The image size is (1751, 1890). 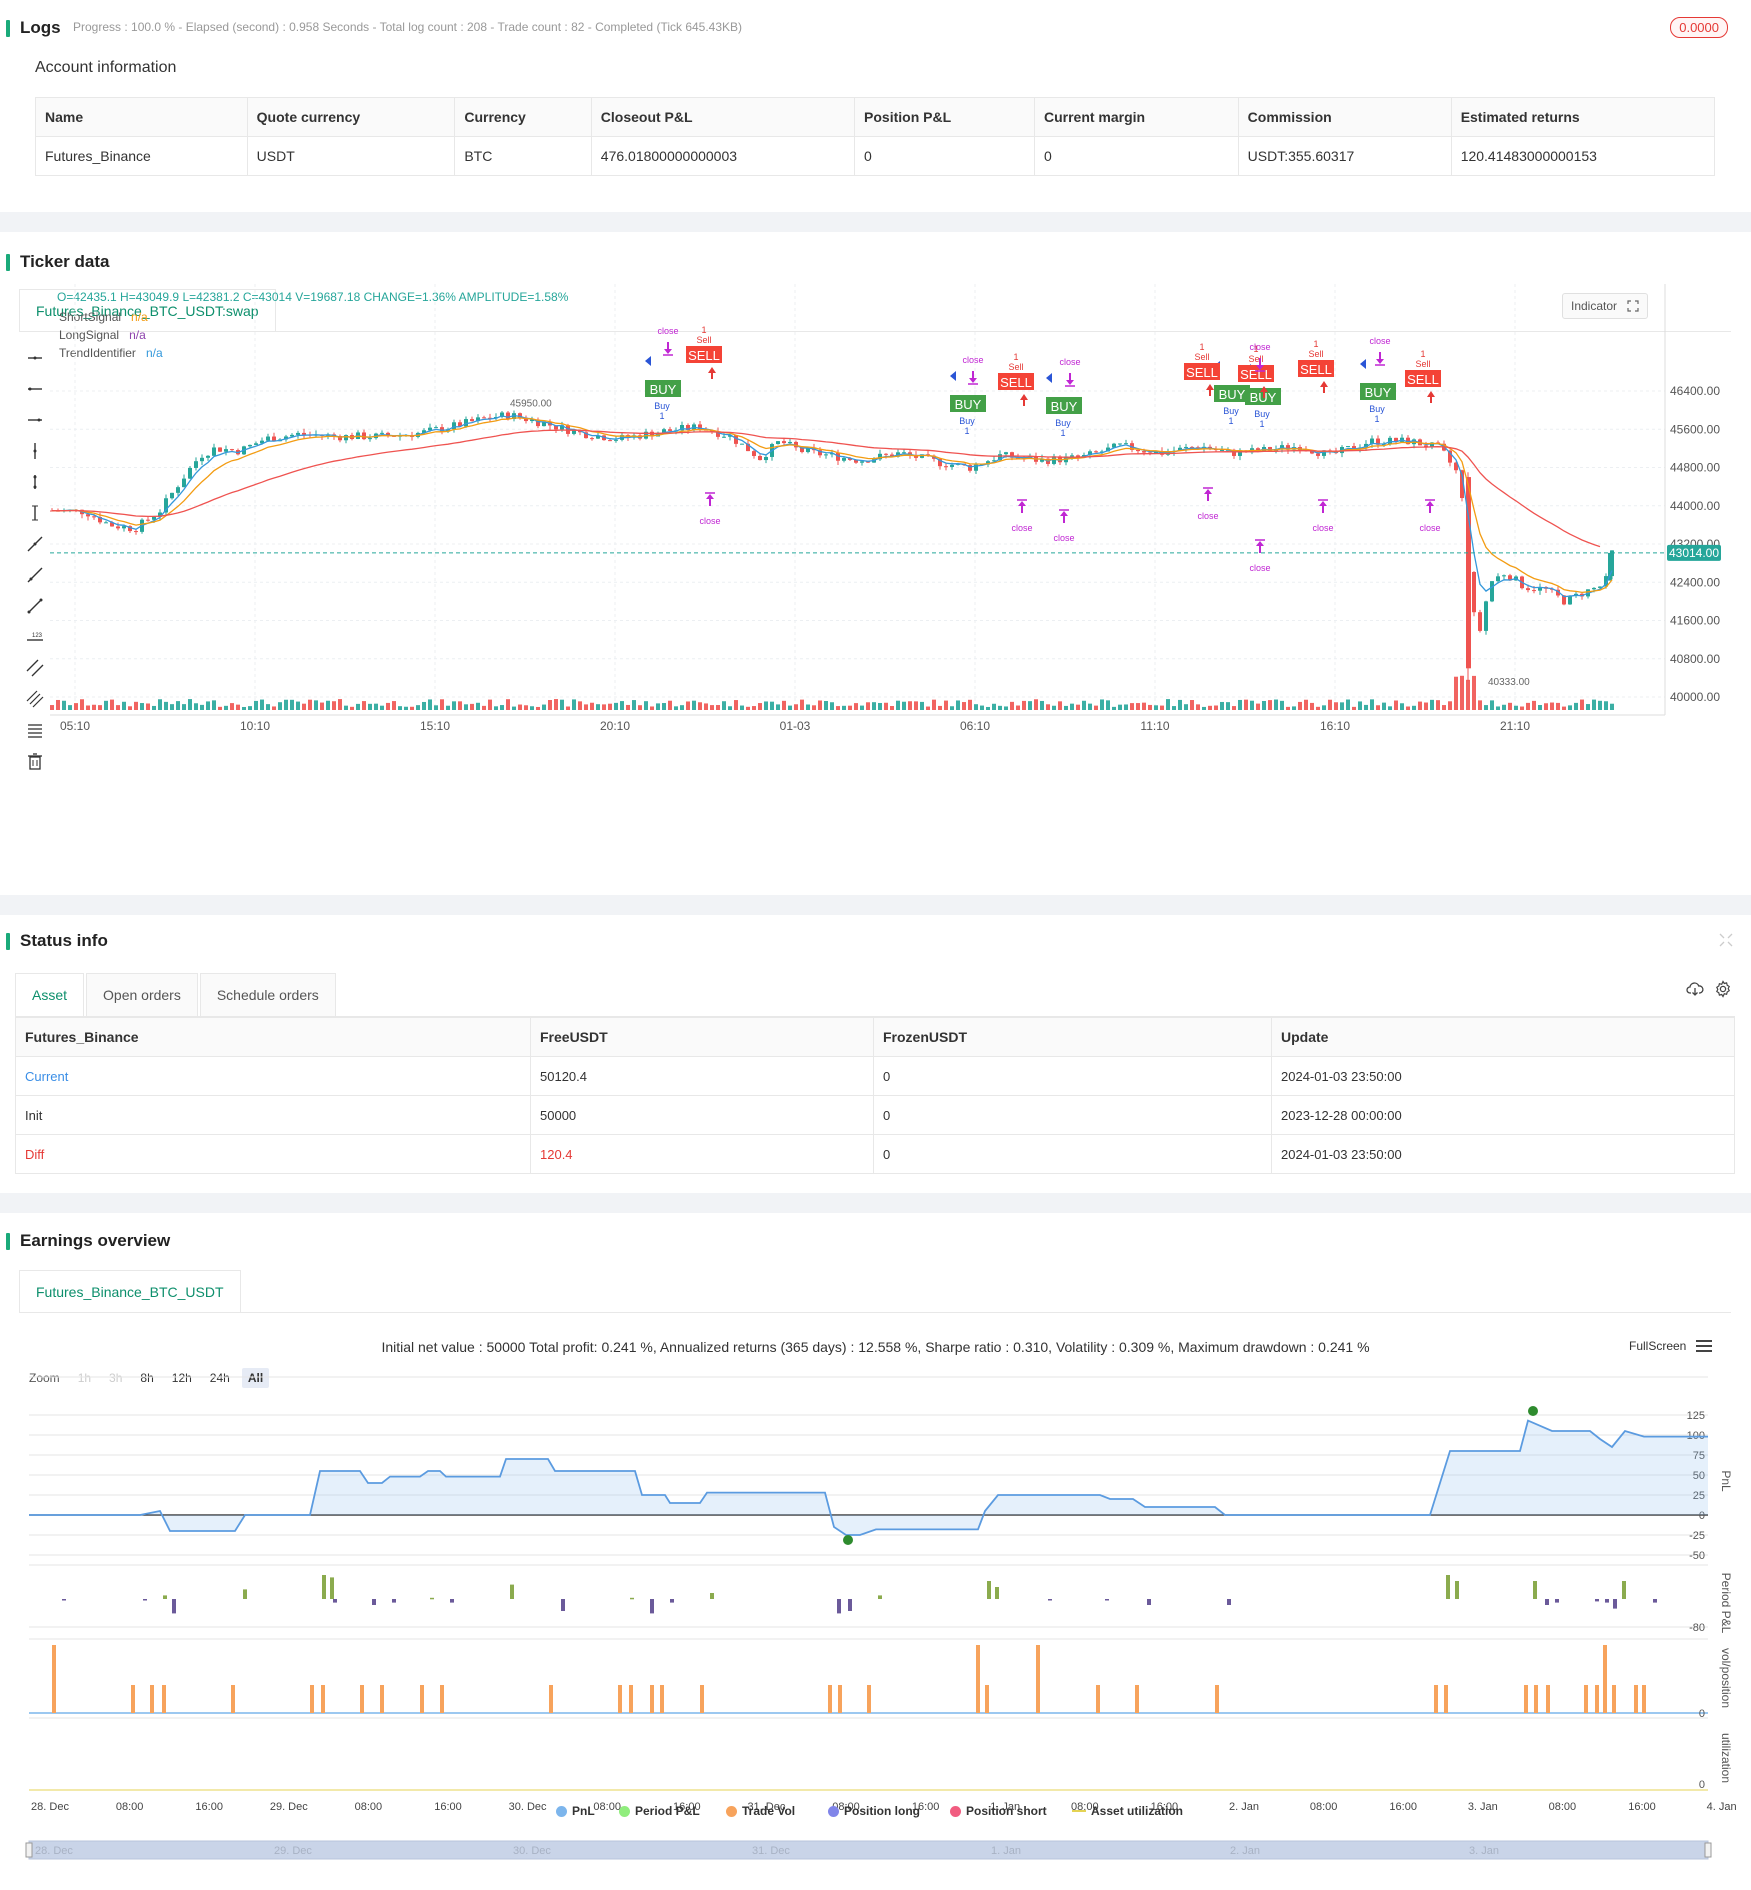 I want to click on period-pnl-bar, so click(x=1448, y=1587).